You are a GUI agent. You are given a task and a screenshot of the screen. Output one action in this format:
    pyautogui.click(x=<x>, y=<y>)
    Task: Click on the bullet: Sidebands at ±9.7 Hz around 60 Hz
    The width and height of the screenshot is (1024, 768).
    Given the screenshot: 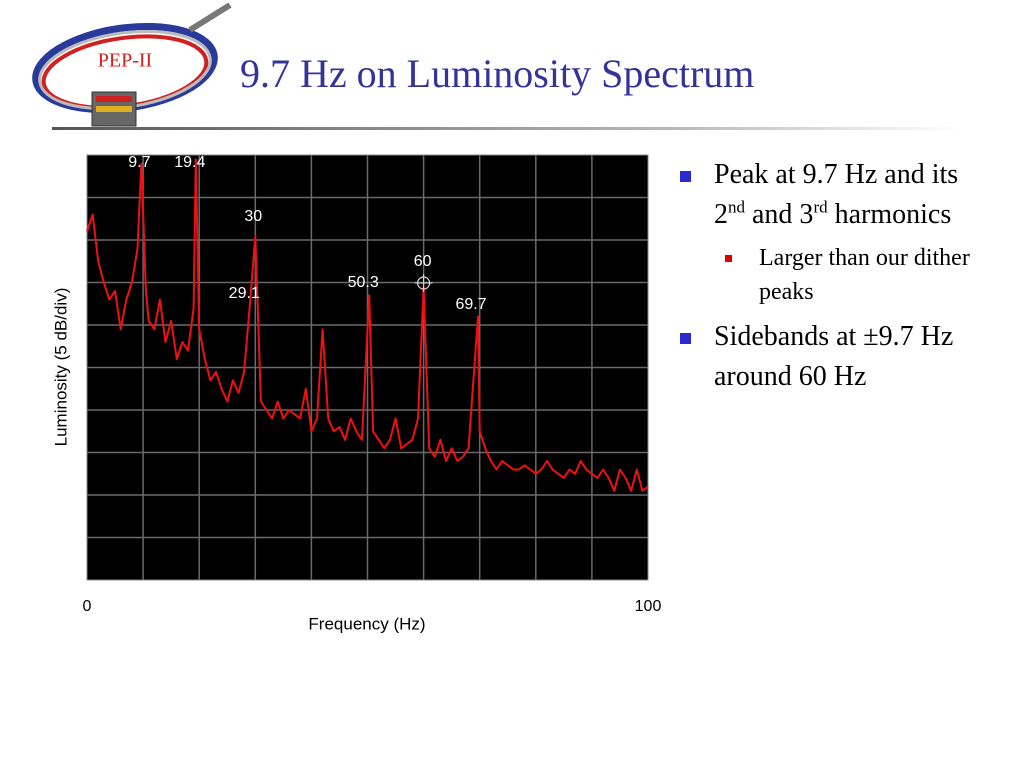 What is the action you would take?
    pyautogui.click(x=825, y=357)
    